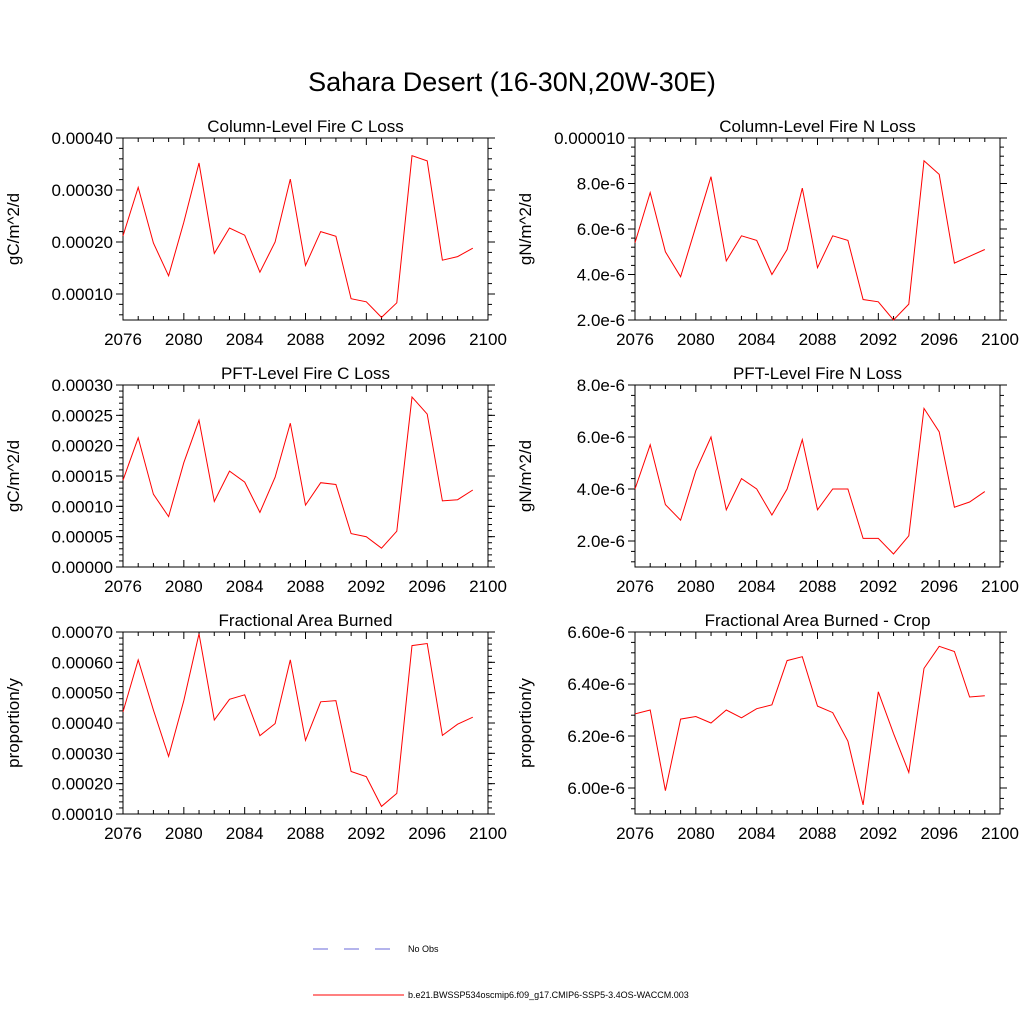 This screenshot has width=1024, height=1024. I want to click on y-tick-label: 0.000010, so click(589, 138).